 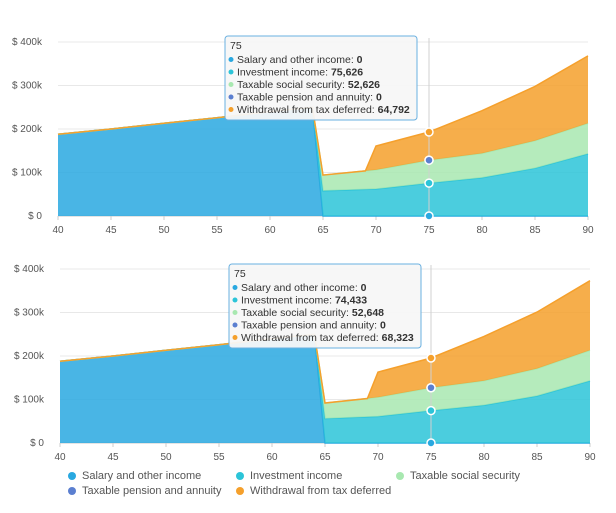 I want to click on tooltip-item: Taxable social security: 52,626, so click(x=308, y=85).